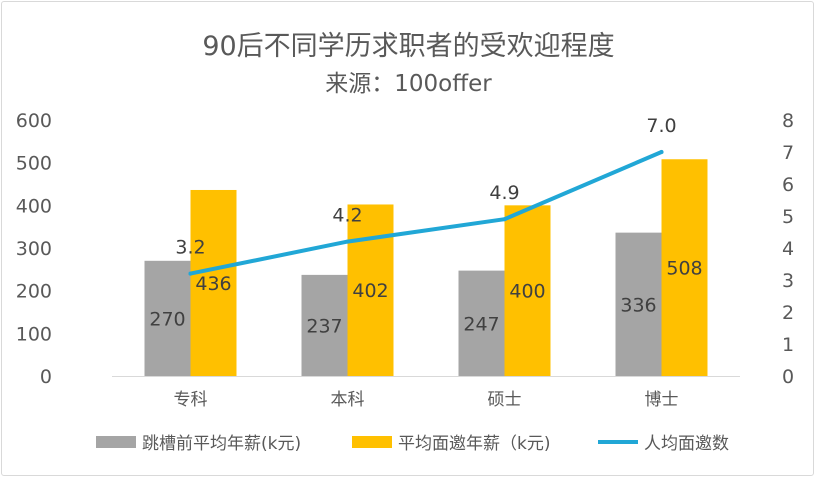 The height and width of the screenshot is (479, 817). What do you see at coordinates (504, 193) in the screenshot?
I see `line-value-label: 4.9` at bounding box center [504, 193].